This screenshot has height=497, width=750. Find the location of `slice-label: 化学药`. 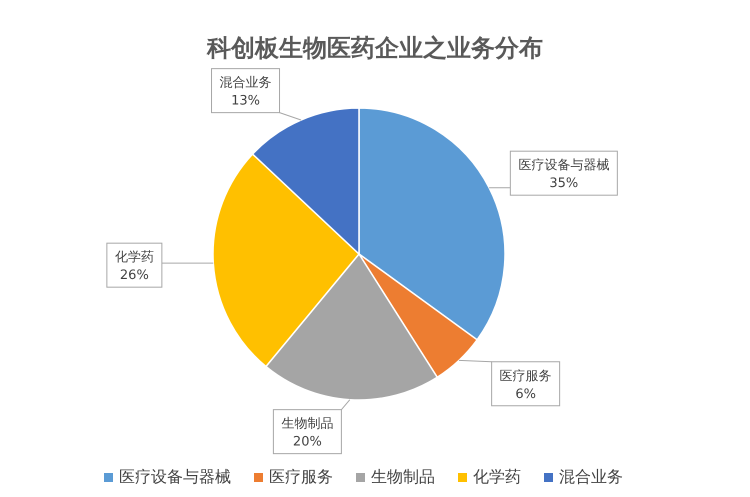

slice-label: 化学药 is located at coordinates (134, 258).